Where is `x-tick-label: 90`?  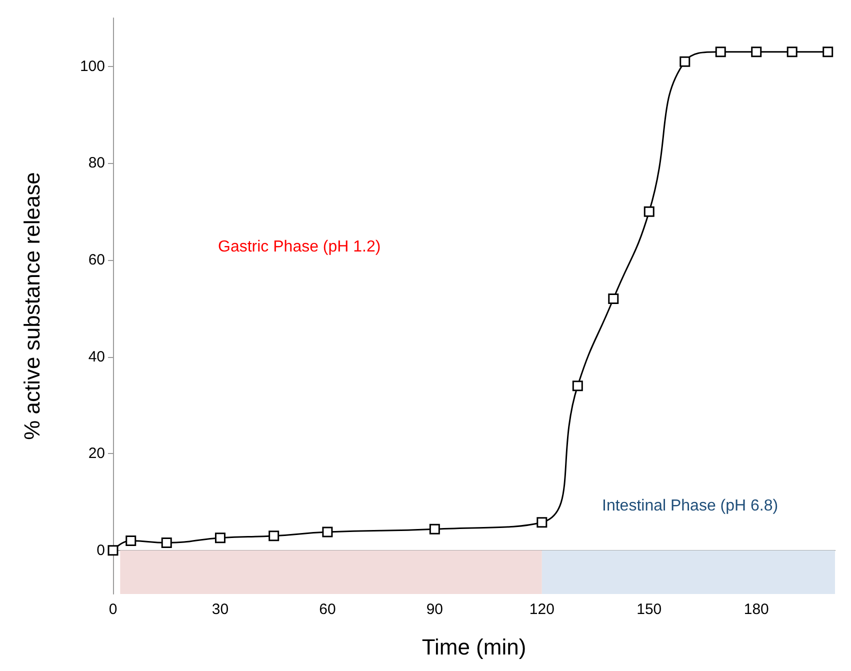
x-tick-label: 90 is located at coordinates (435, 609).